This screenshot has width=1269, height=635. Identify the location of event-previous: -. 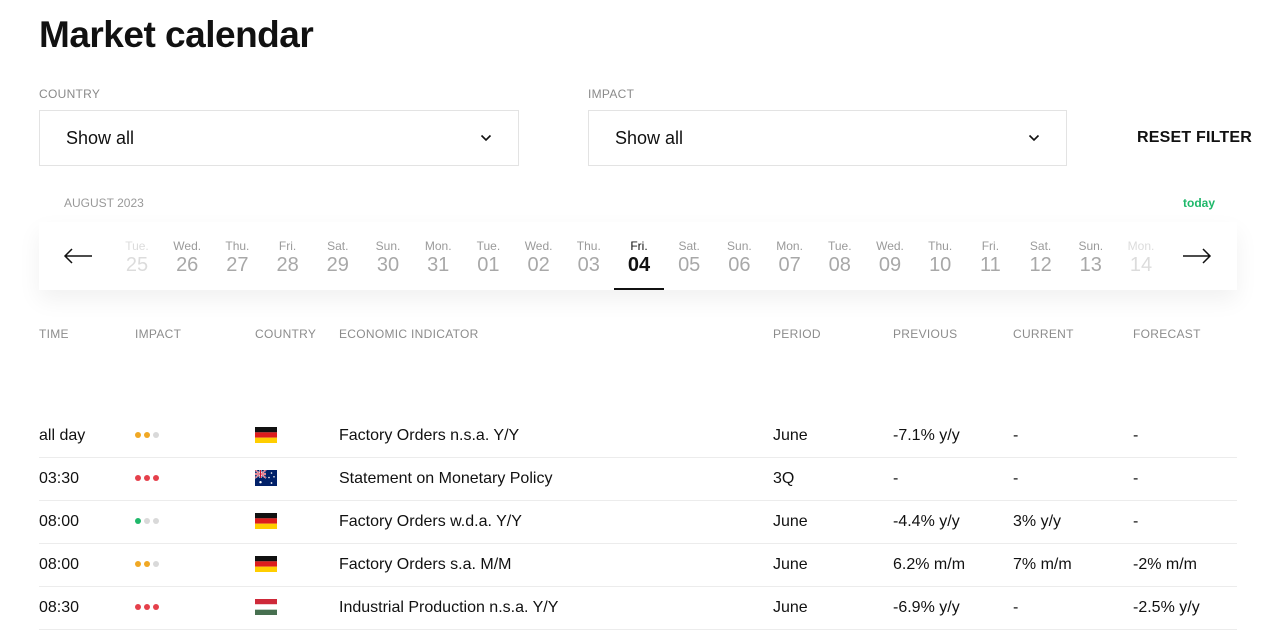
(896, 478).